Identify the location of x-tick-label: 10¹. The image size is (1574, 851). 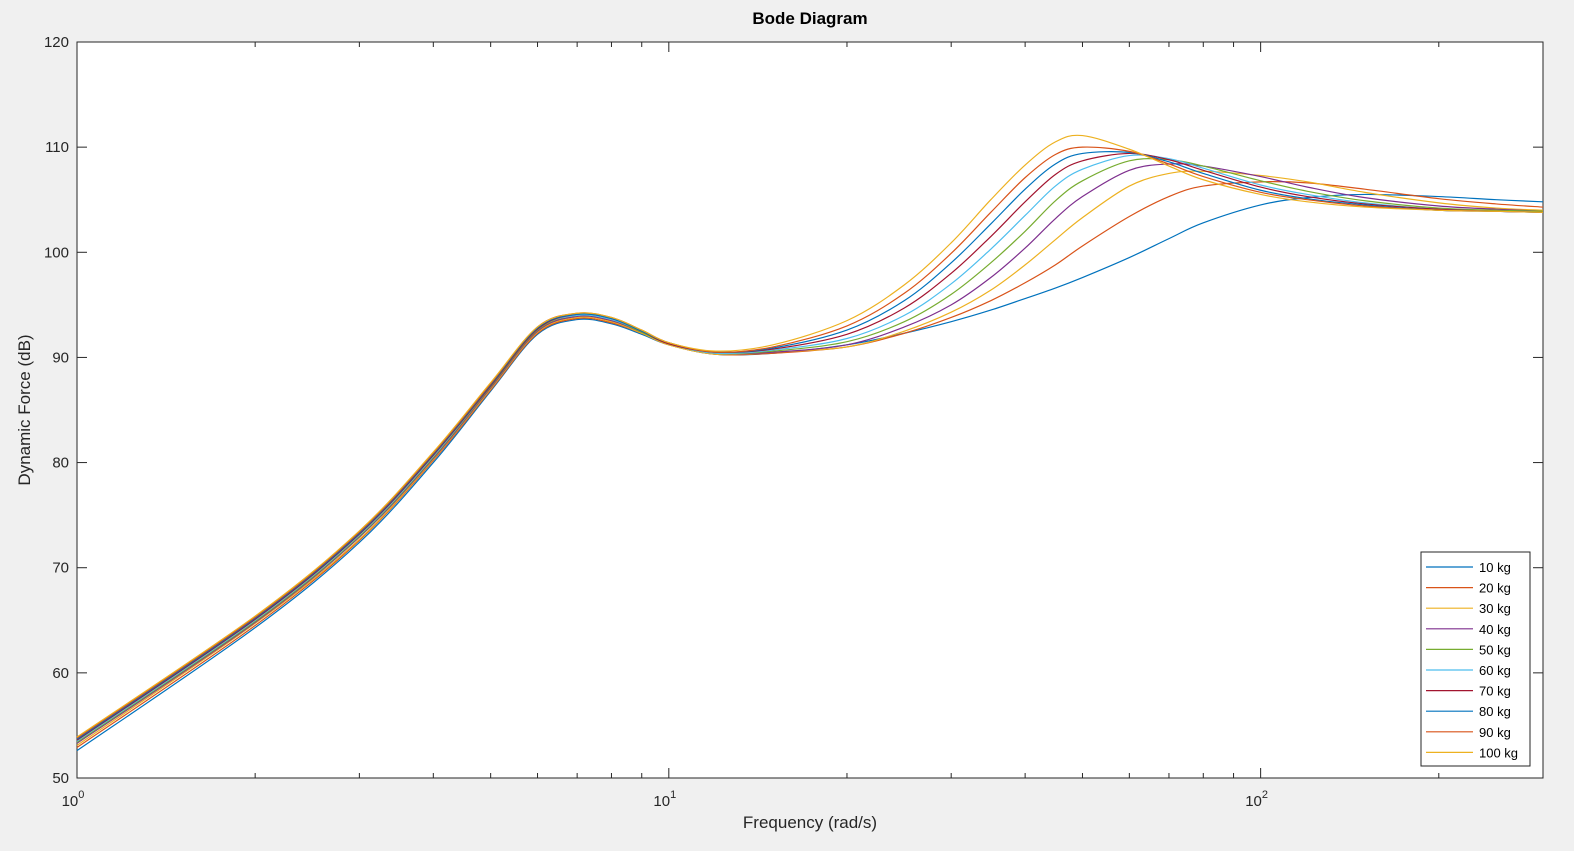
(664, 799).